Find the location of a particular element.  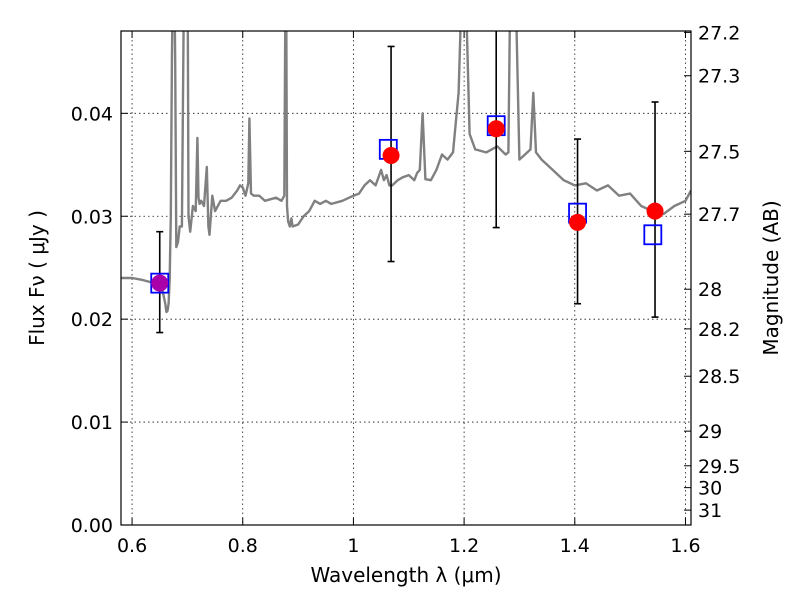

y2-tick-label: 28 is located at coordinates (710, 290).